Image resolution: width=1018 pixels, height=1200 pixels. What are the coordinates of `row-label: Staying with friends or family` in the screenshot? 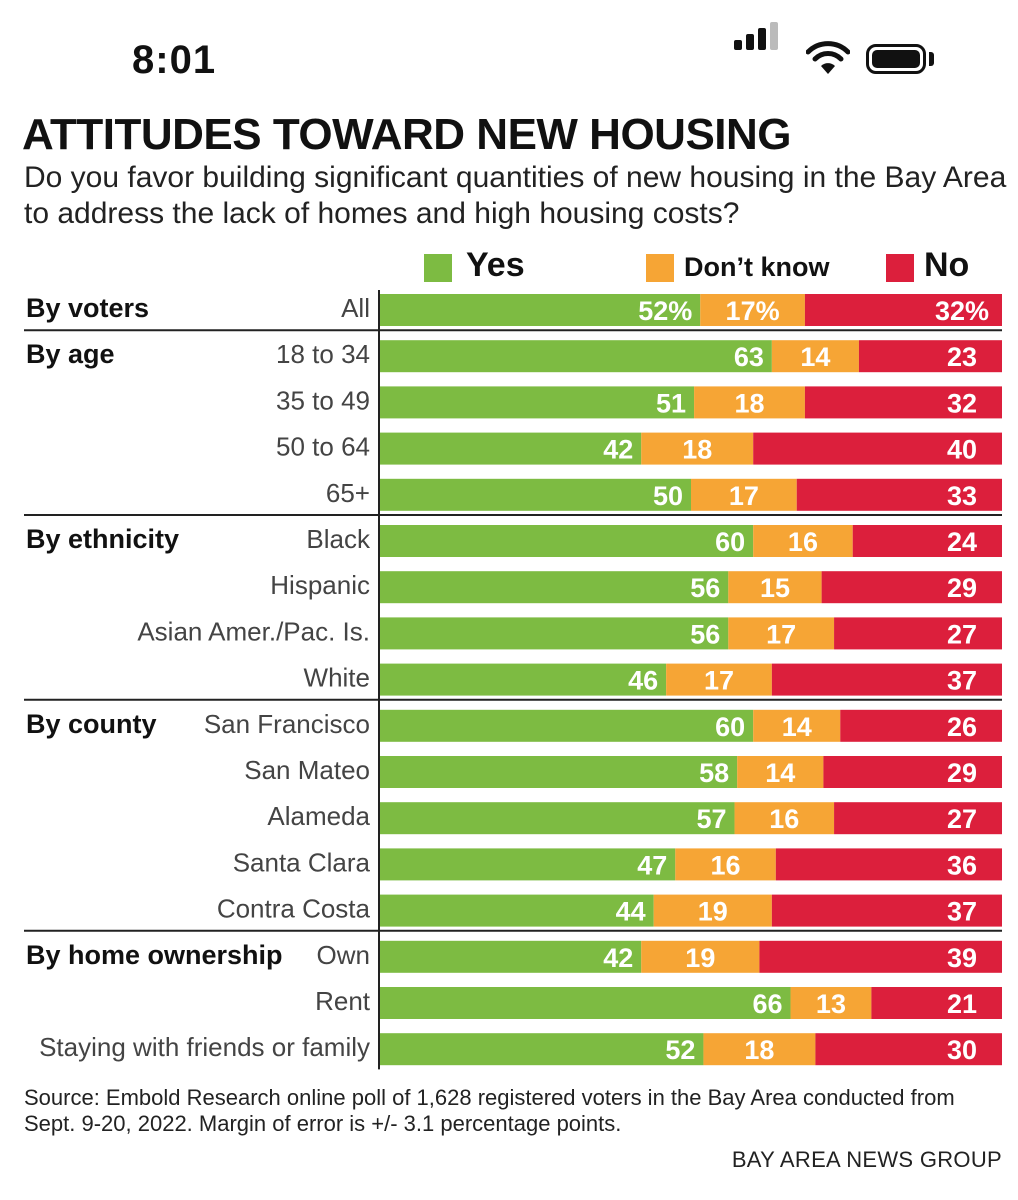 It's located at (204, 1047).